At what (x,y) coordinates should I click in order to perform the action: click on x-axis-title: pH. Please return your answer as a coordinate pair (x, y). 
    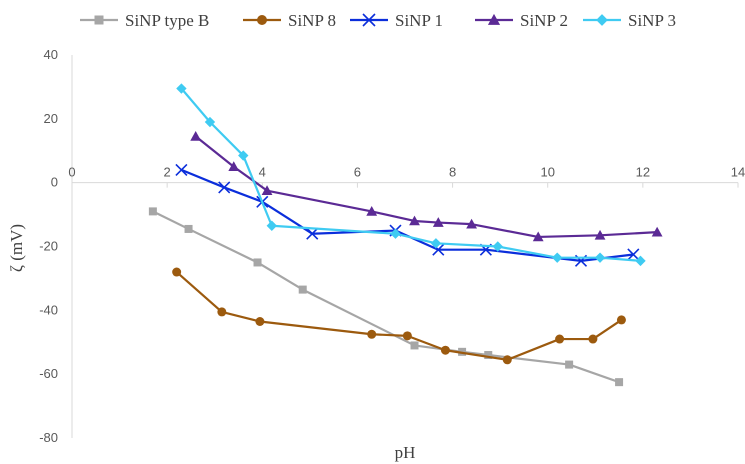
    Looking at the image, I should click on (405, 452).